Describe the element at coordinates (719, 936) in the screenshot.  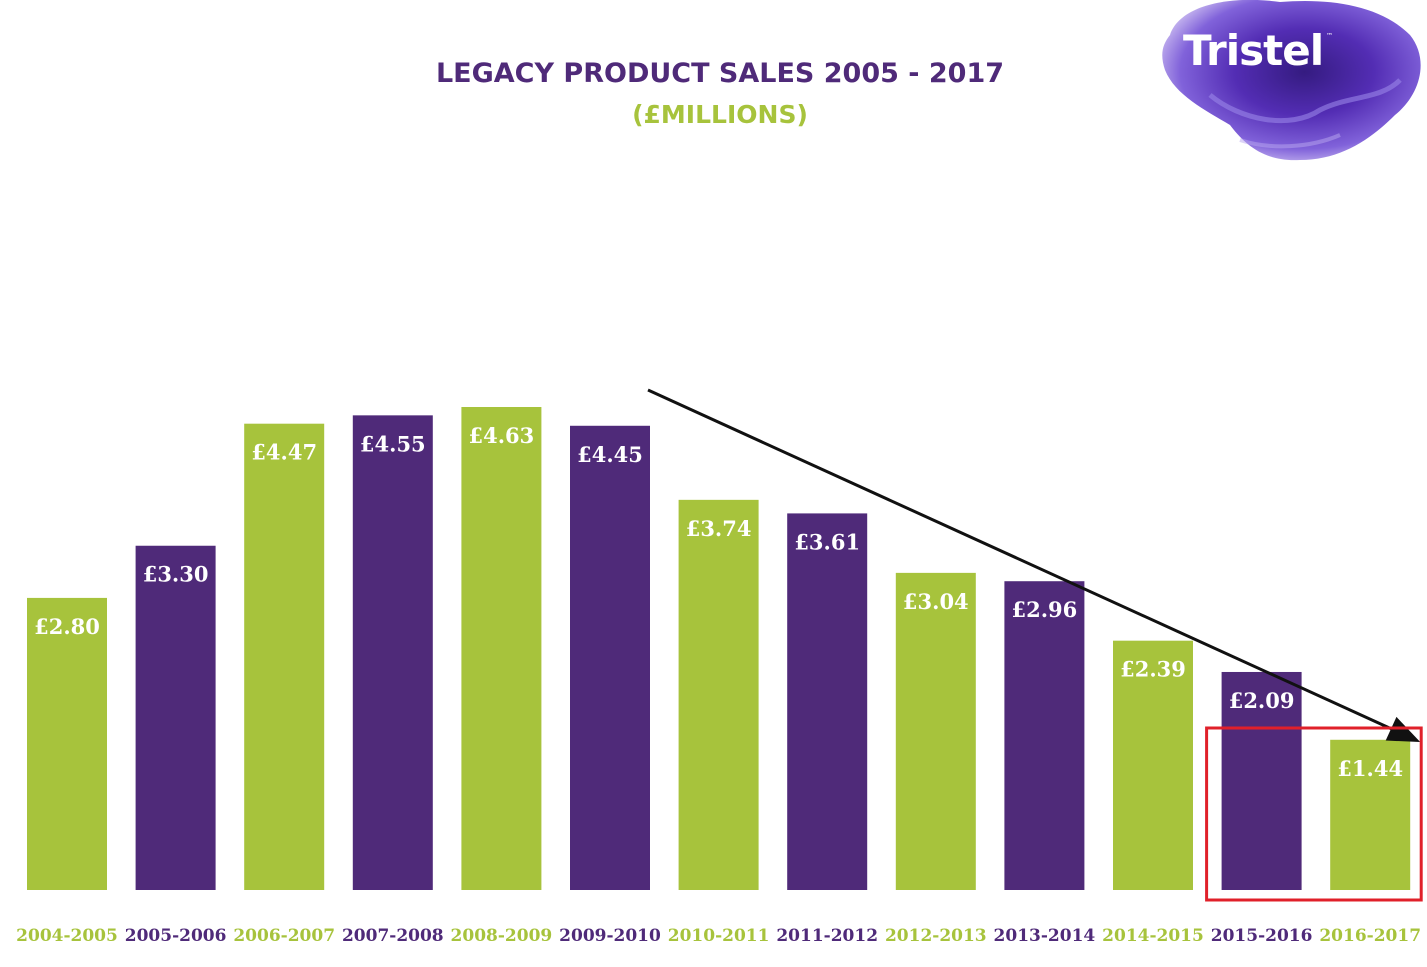
I see `x-tick-label: 2010-2011` at that location.